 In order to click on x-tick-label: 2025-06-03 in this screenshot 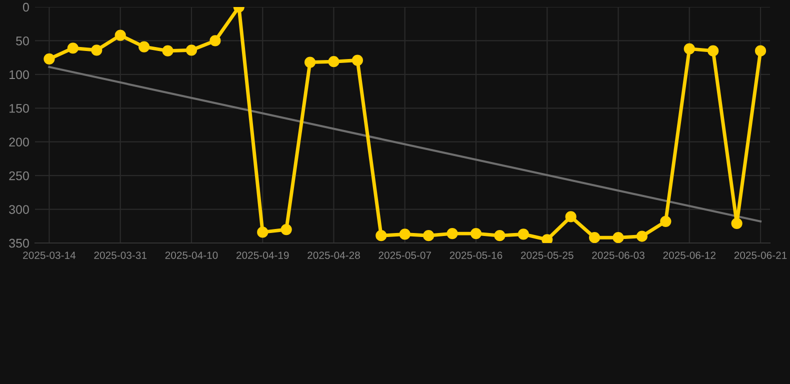, I will do `click(618, 255)`.